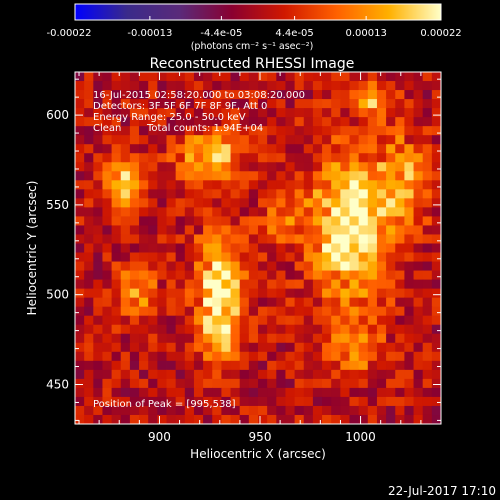  I want to click on colorbar-tick-label: 0.00013, so click(365, 33).